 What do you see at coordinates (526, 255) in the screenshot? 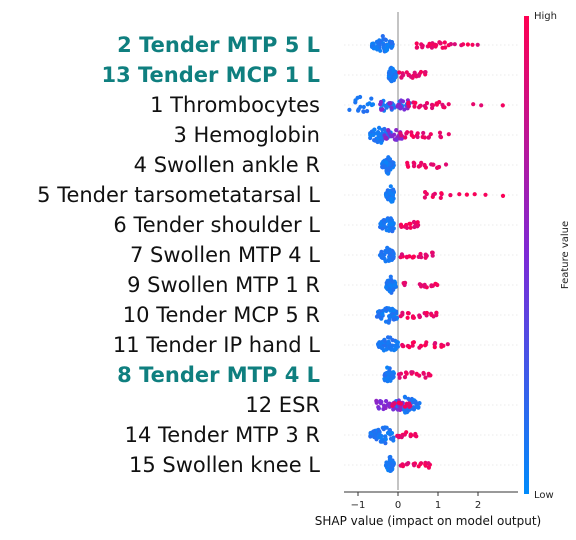
I see `colorbar-gradient` at bounding box center [526, 255].